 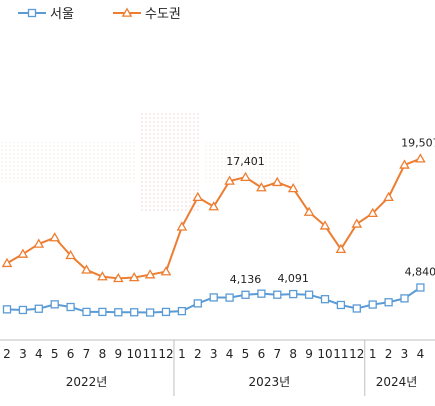 I want to click on data-label-3: 17,401, so click(x=245, y=161).